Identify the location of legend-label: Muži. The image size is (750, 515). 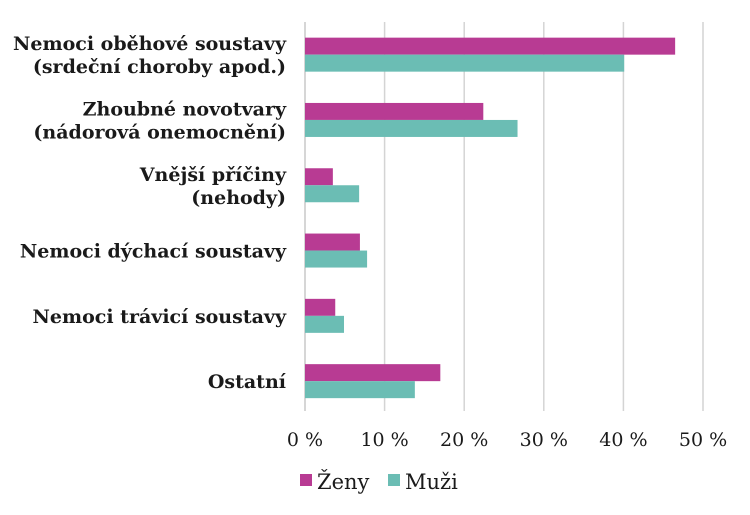
(431, 482).